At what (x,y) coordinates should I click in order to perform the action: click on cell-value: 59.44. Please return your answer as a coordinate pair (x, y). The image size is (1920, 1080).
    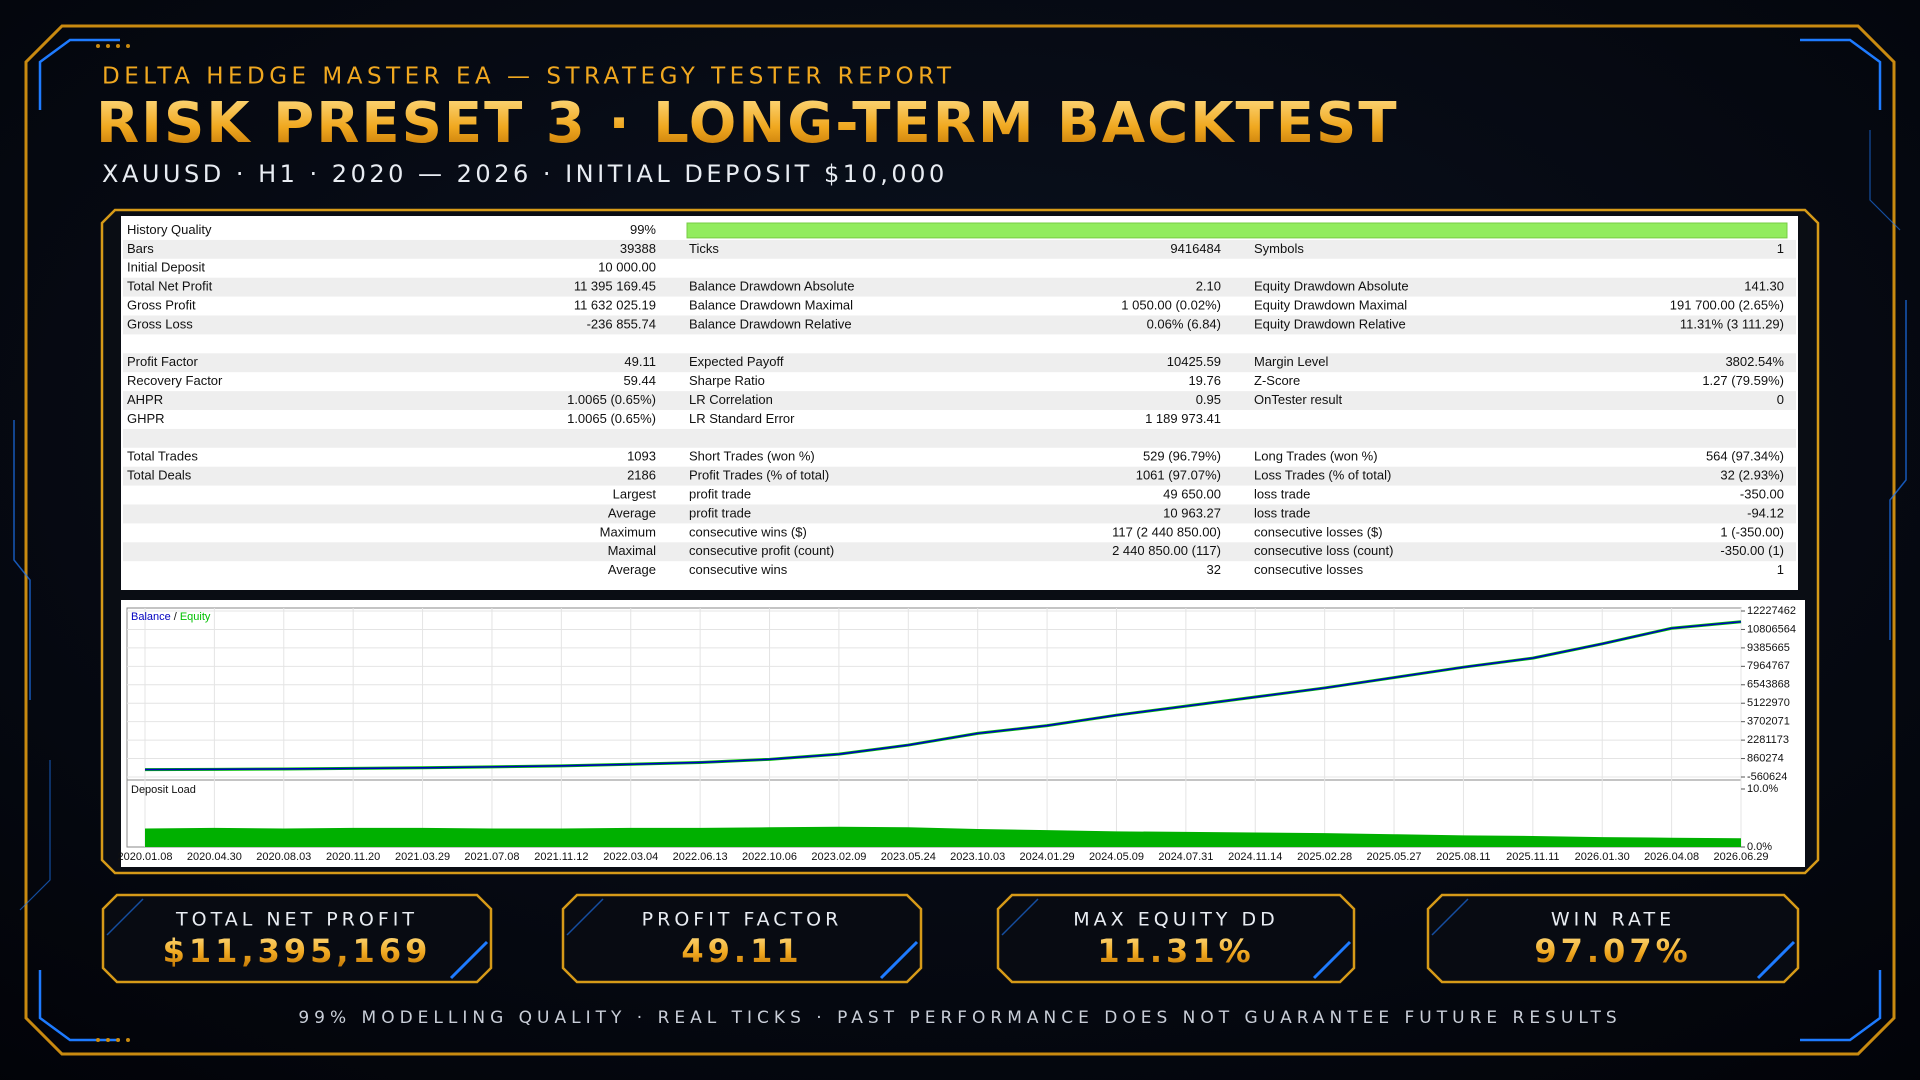
    Looking at the image, I should click on (639, 380).